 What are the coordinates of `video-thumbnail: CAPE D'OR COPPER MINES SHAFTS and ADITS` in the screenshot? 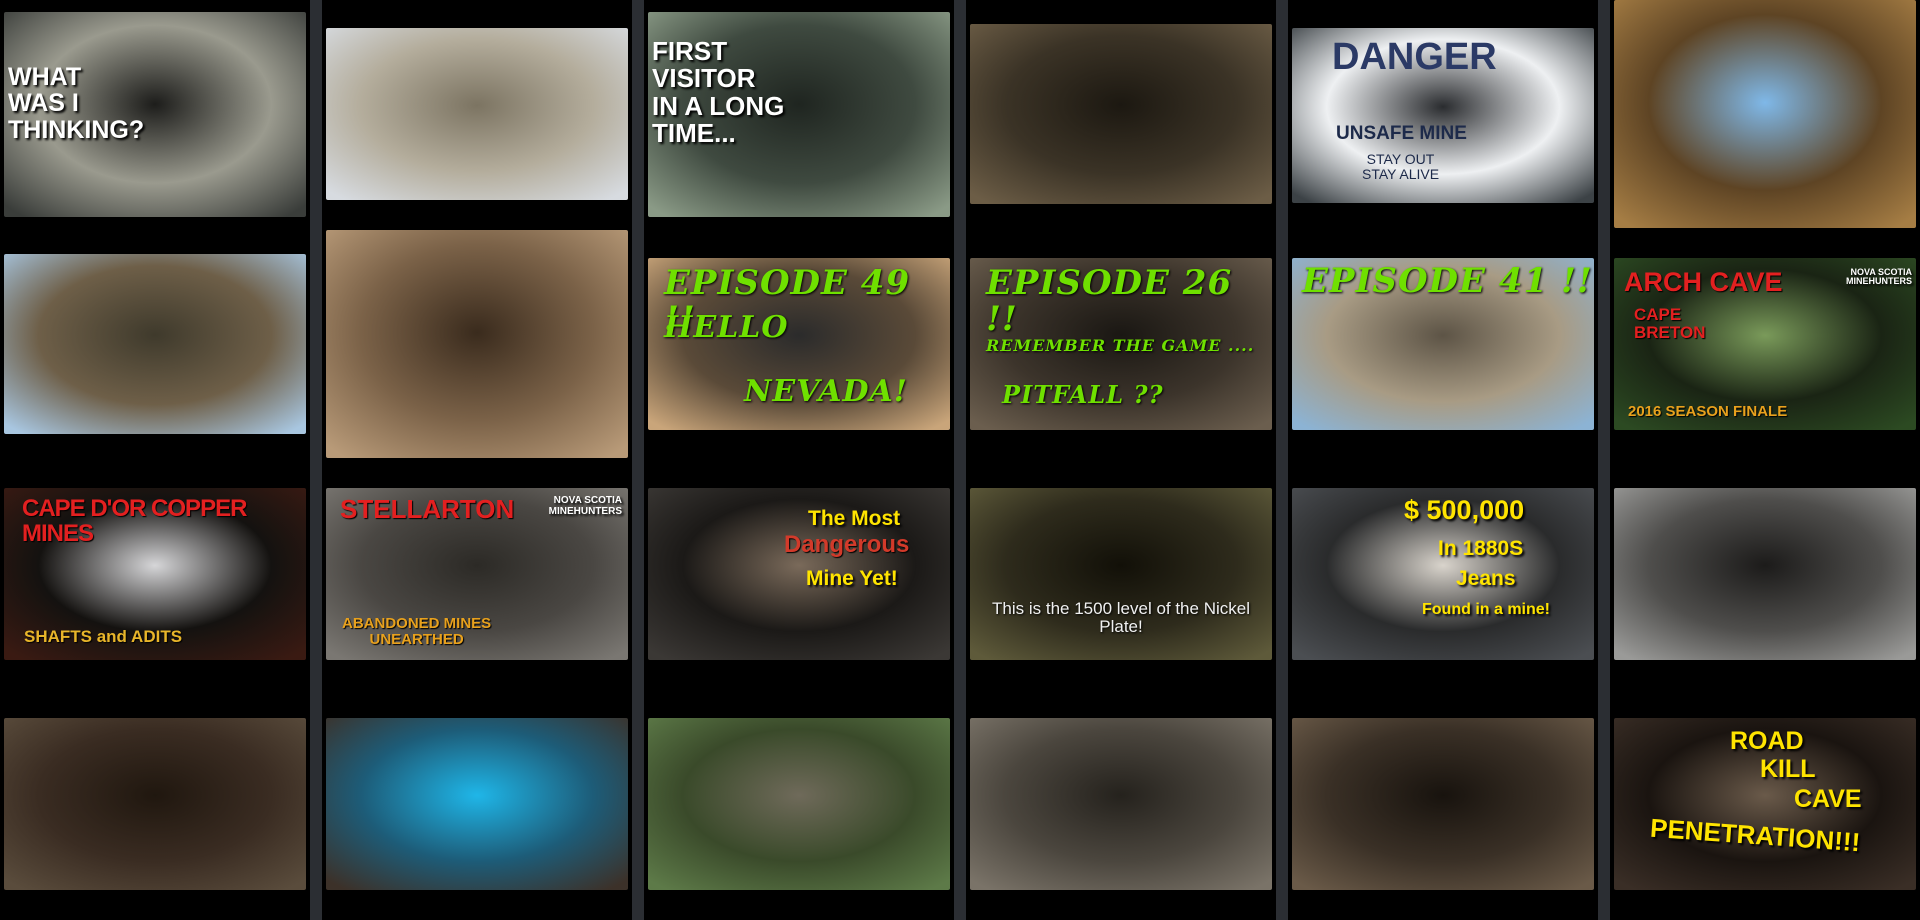 It's located at (155, 574).